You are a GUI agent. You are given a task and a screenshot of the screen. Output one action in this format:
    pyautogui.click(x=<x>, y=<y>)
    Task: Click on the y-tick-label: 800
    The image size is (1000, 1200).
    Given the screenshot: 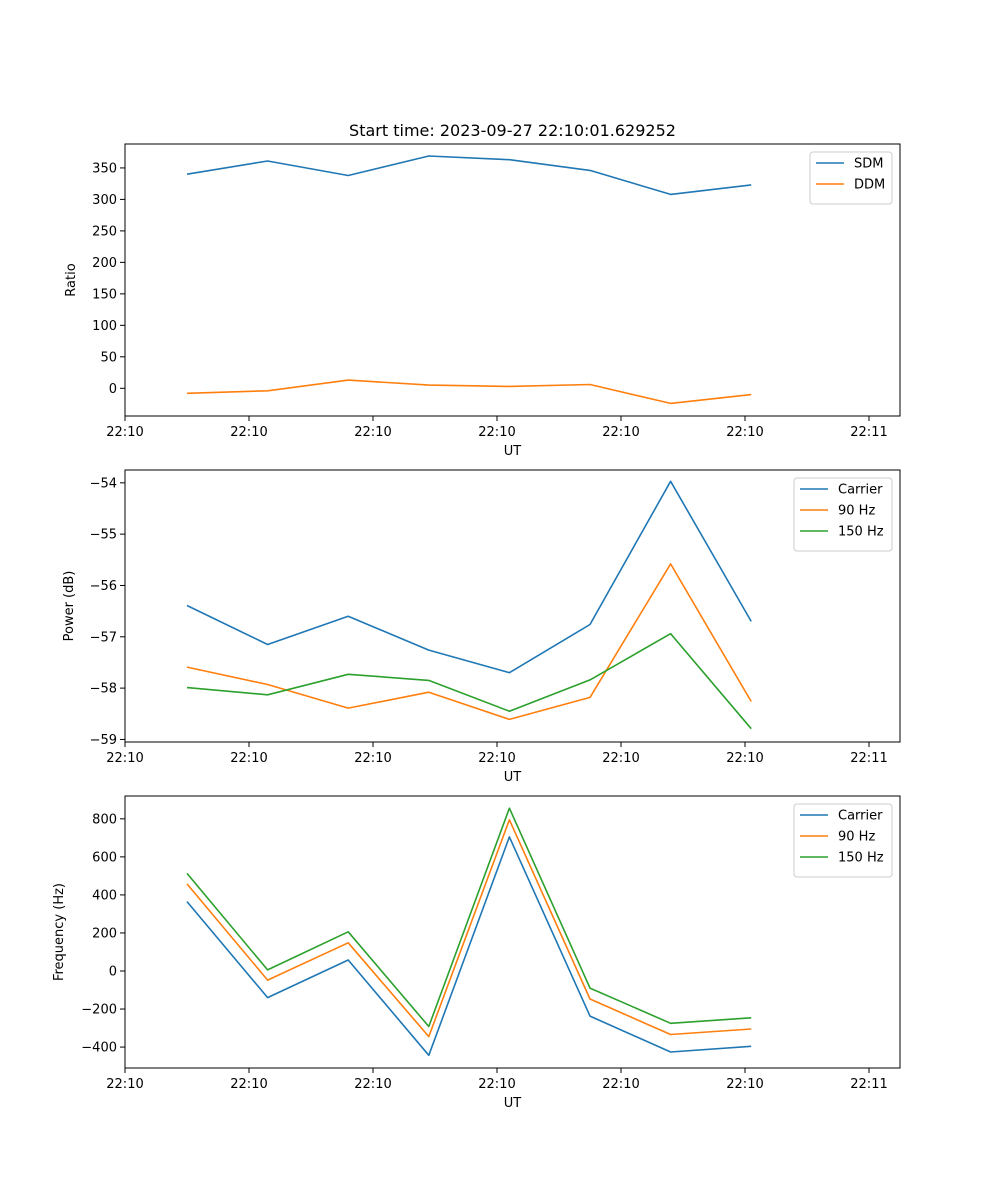 What is the action you would take?
    pyautogui.click(x=104, y=819)
    